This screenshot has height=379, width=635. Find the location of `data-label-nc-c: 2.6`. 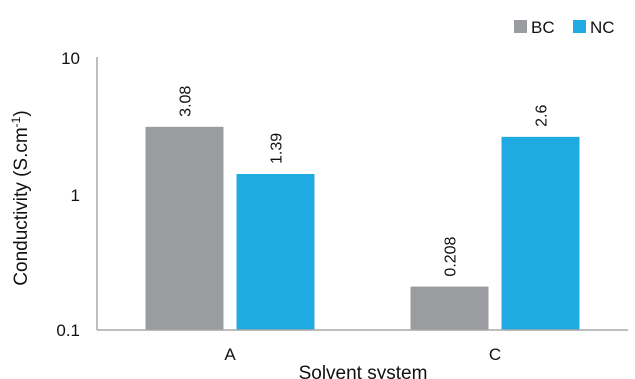

data-label-nc-c: 2.6 is located at coordinates (542, 116).